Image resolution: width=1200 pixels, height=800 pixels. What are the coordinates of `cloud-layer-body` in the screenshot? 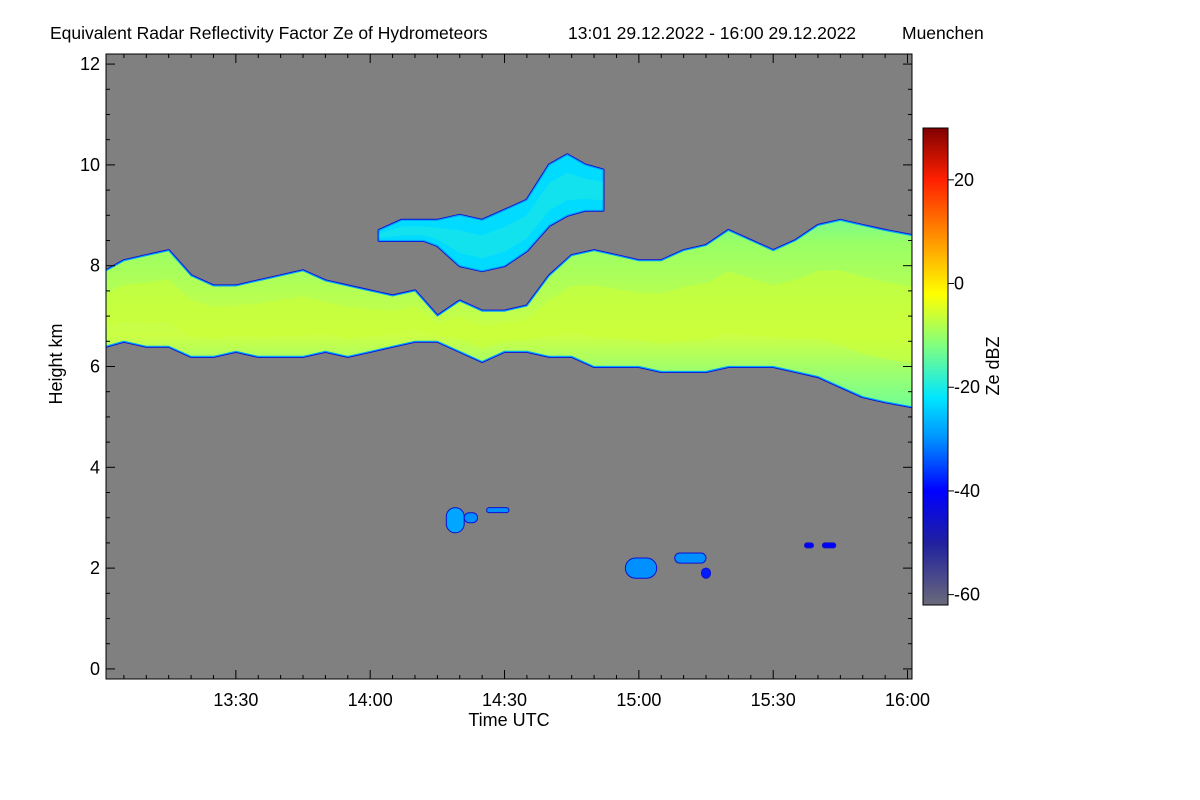 It's located at (491, 213).